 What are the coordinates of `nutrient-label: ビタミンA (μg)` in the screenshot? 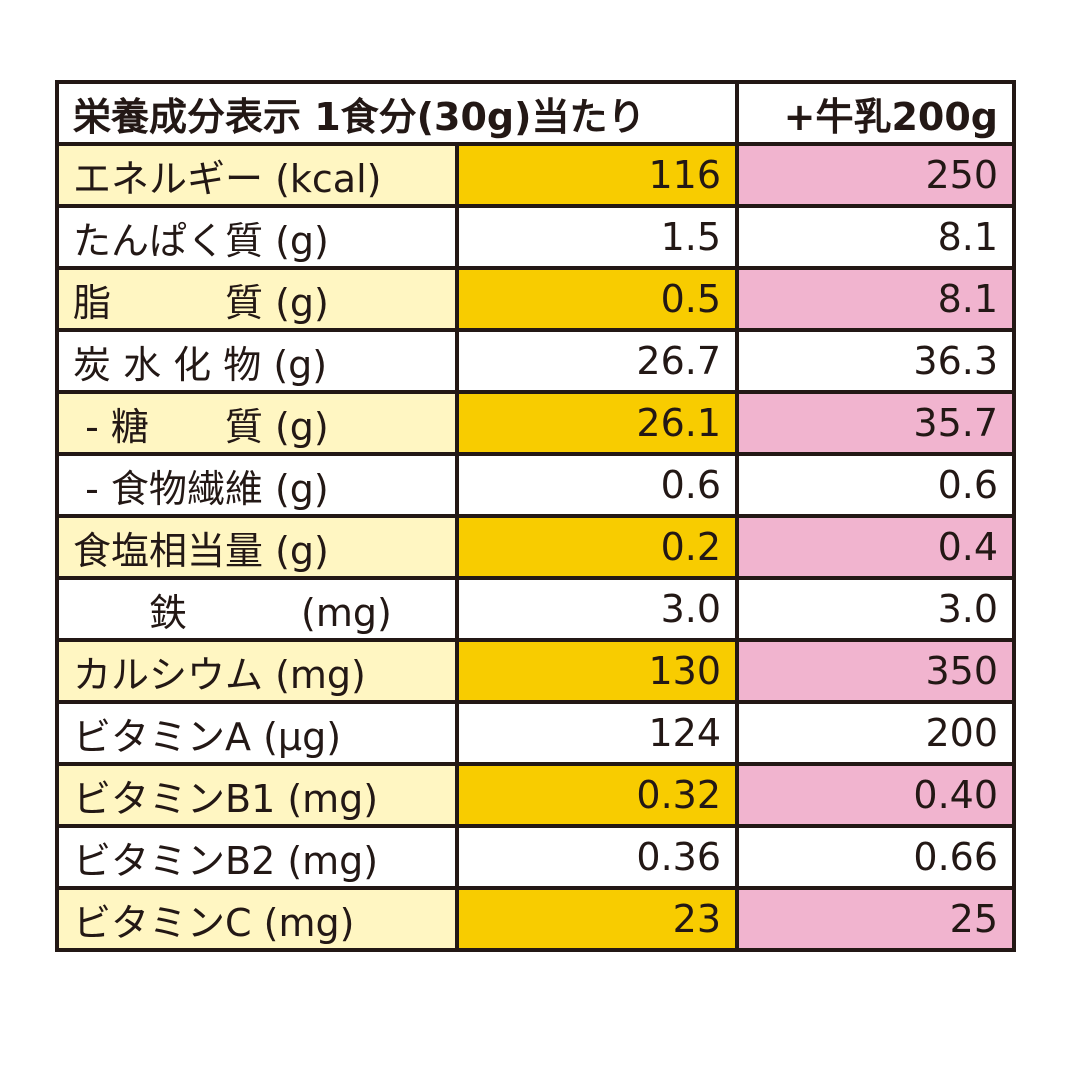 It's located at (257, 733).